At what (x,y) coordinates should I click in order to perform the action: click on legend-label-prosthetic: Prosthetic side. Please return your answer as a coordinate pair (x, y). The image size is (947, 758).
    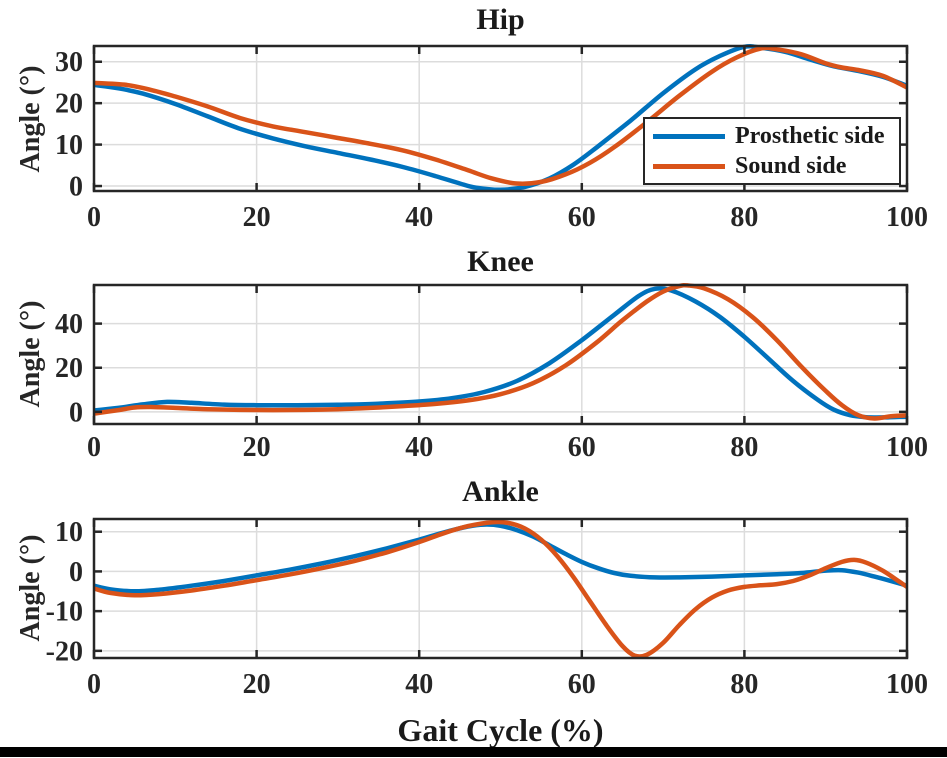
    Looking at the image, I should click on (810, 136).